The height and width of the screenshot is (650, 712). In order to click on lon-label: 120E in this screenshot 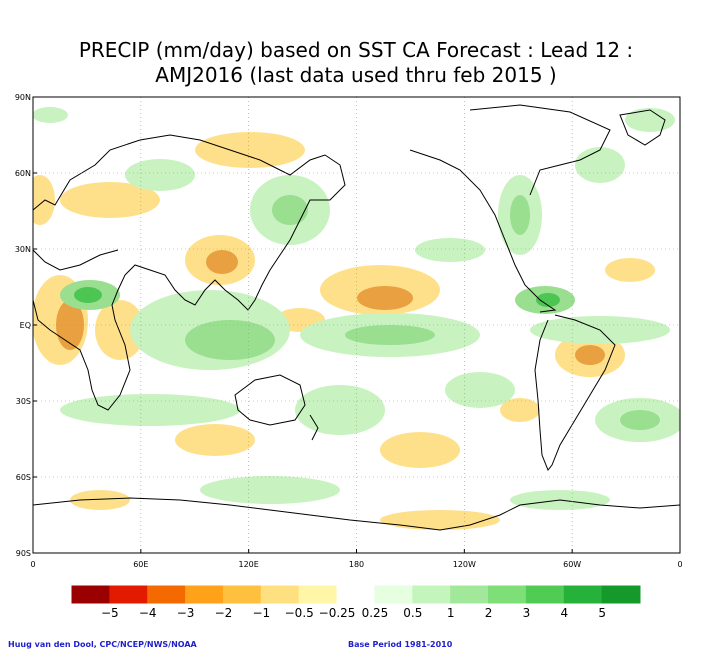, I will do `click(249, 564)`.